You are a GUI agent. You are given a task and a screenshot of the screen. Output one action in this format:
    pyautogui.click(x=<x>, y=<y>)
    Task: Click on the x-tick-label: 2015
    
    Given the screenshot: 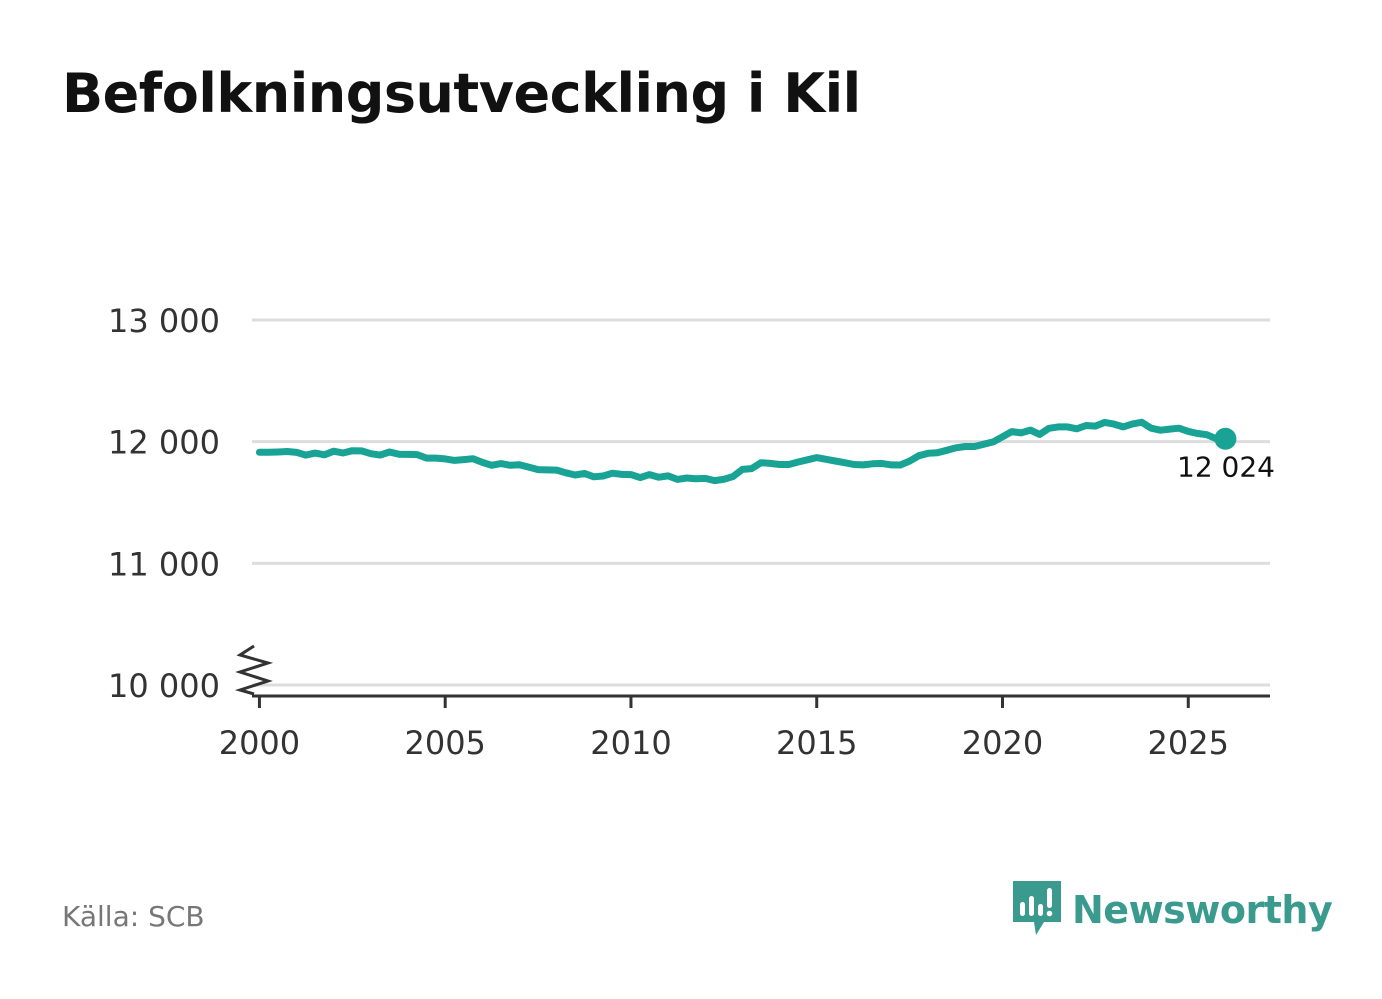 What is the action you would take?
    pyautogui.click(x=816, y=743)
    